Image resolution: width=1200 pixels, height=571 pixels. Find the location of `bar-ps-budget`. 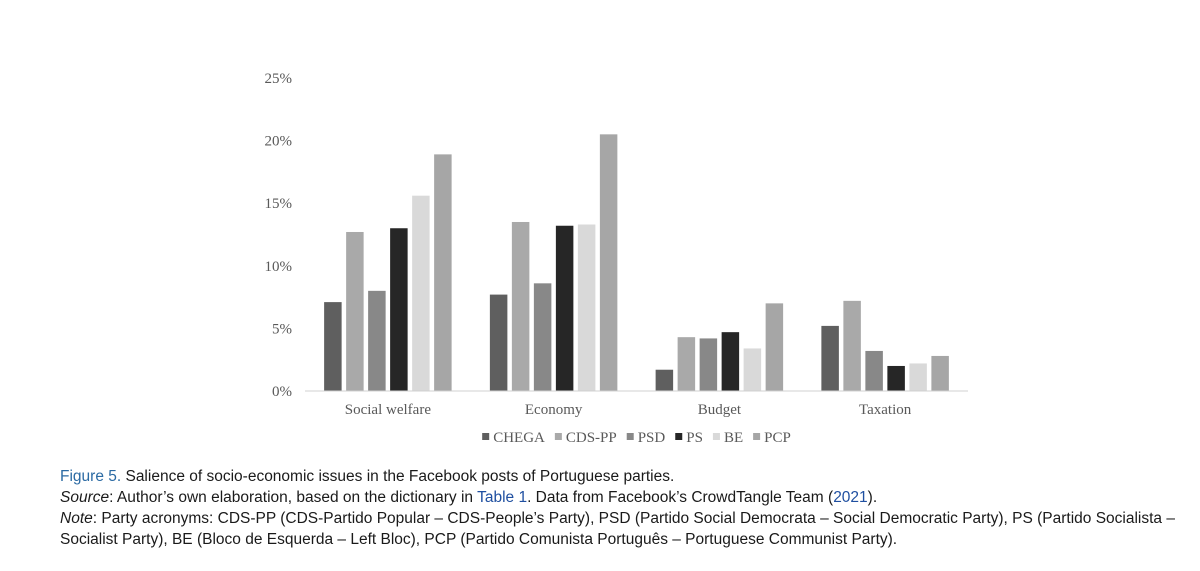

bar-ps-budget is located at coordinates (730, 361).